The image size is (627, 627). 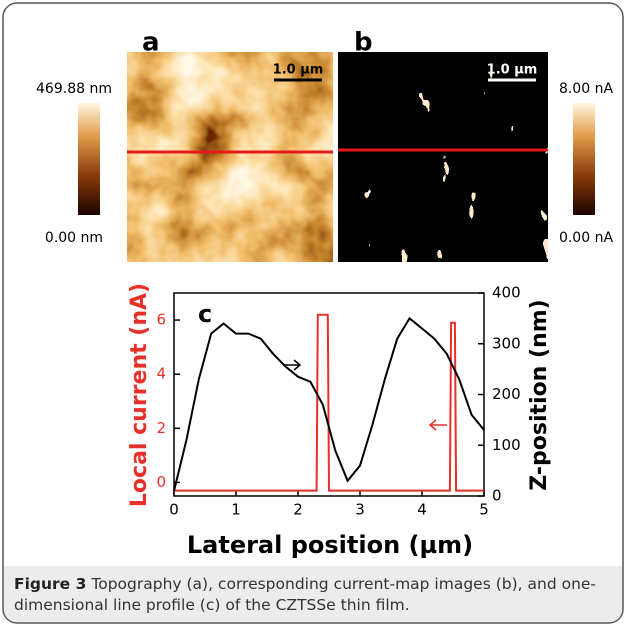 I want to click on caption-bg, so click(x=313, y=594).